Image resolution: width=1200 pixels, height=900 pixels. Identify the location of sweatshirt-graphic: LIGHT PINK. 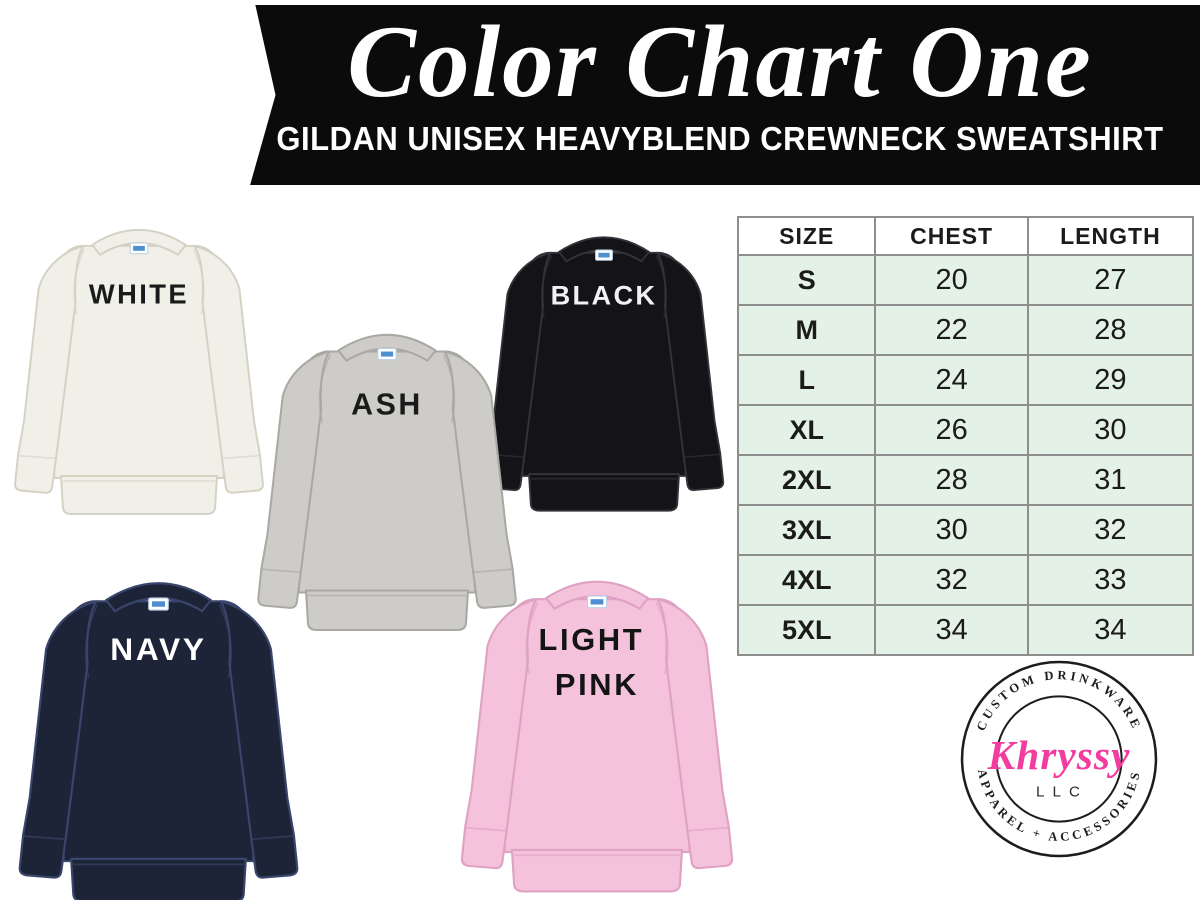
(597, 736).